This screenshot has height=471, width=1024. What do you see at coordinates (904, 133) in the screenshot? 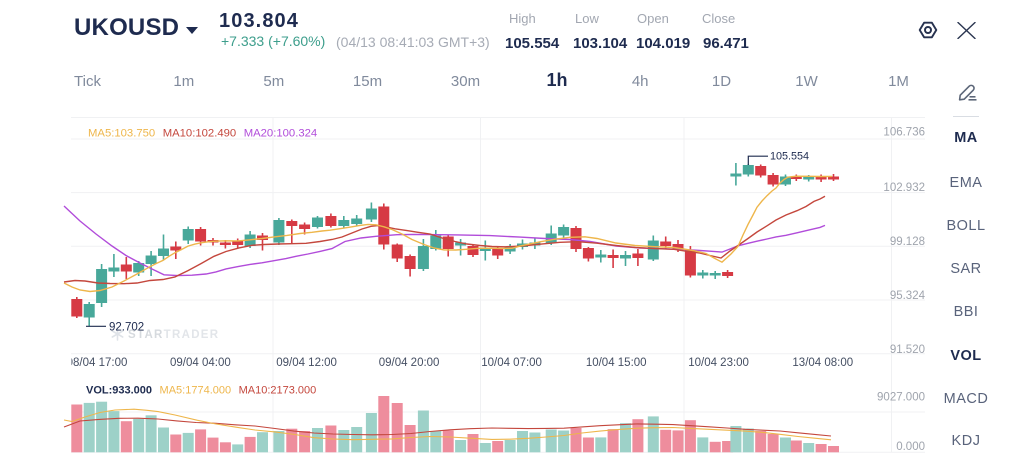
I see `svg-text: 106.736` at bounding box center [904, 133].